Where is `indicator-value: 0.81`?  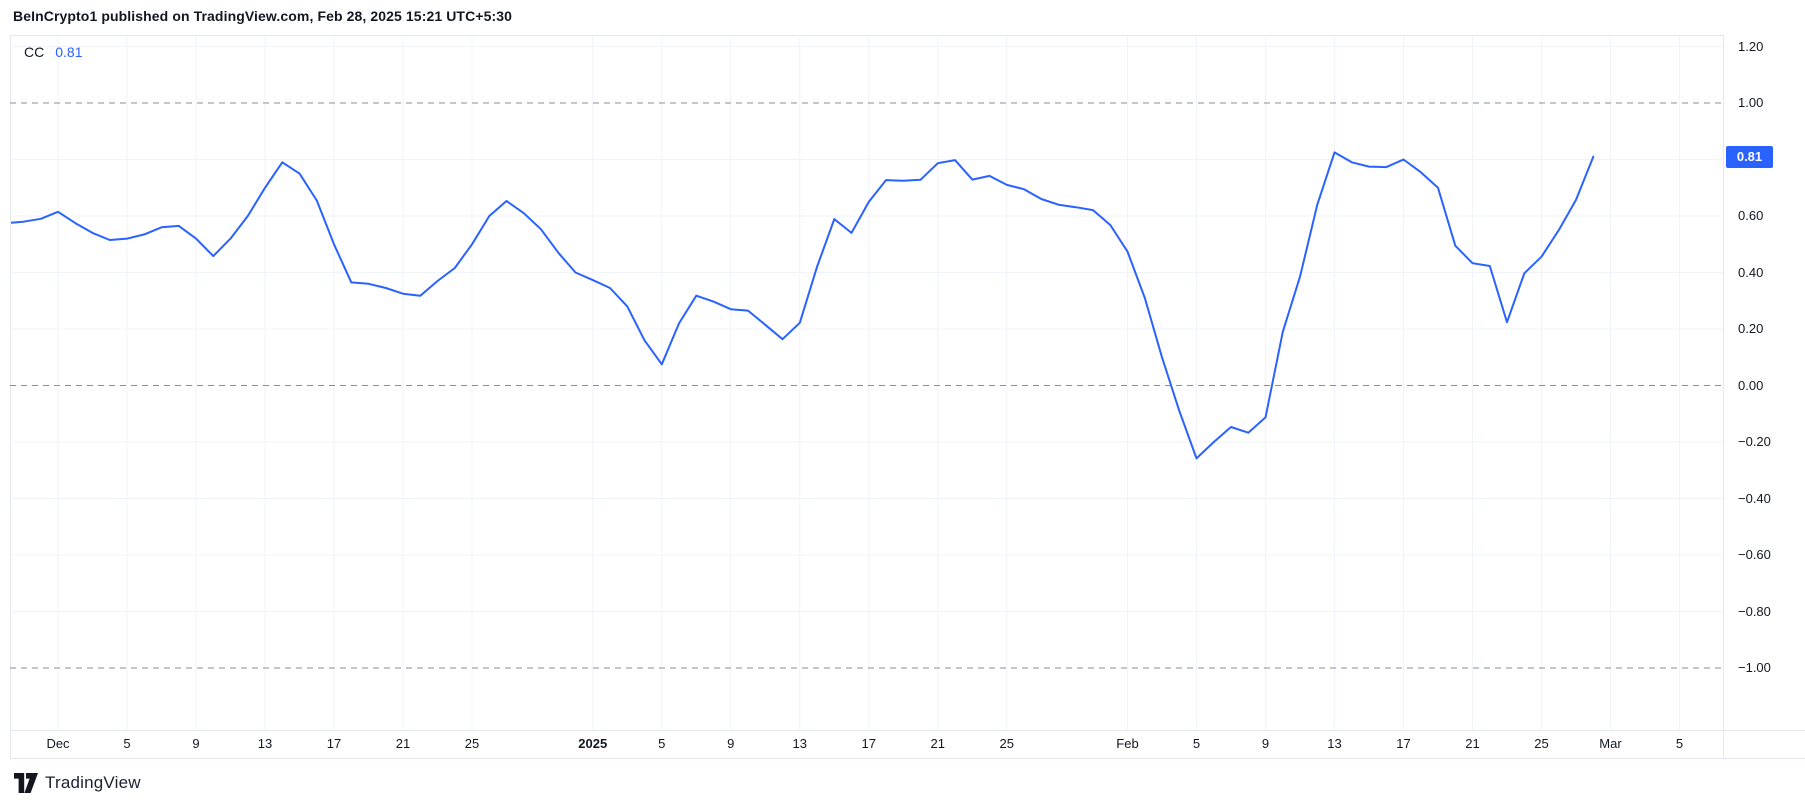
indicator-value: 0.81 is located at coordinates (69, 52).